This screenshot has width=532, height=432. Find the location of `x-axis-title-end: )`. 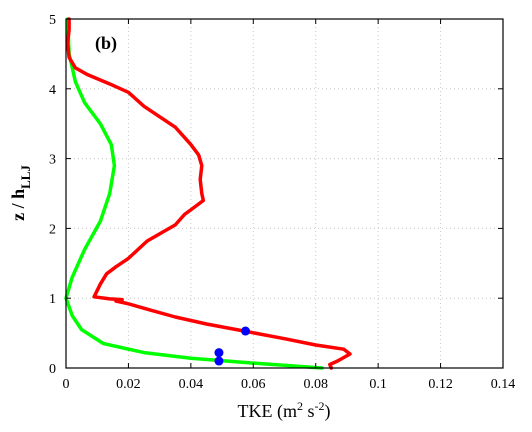

x-axis-title-end: ) is located at coordinates (328, 411).